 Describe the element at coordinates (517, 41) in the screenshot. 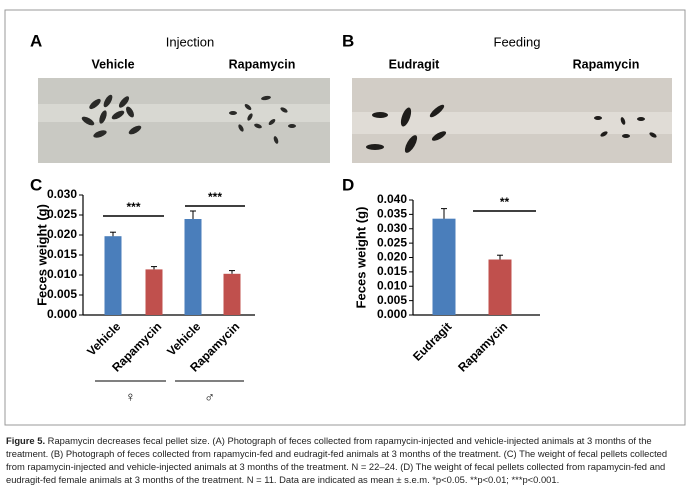

I see `panel-heading: Feeding` at that location.